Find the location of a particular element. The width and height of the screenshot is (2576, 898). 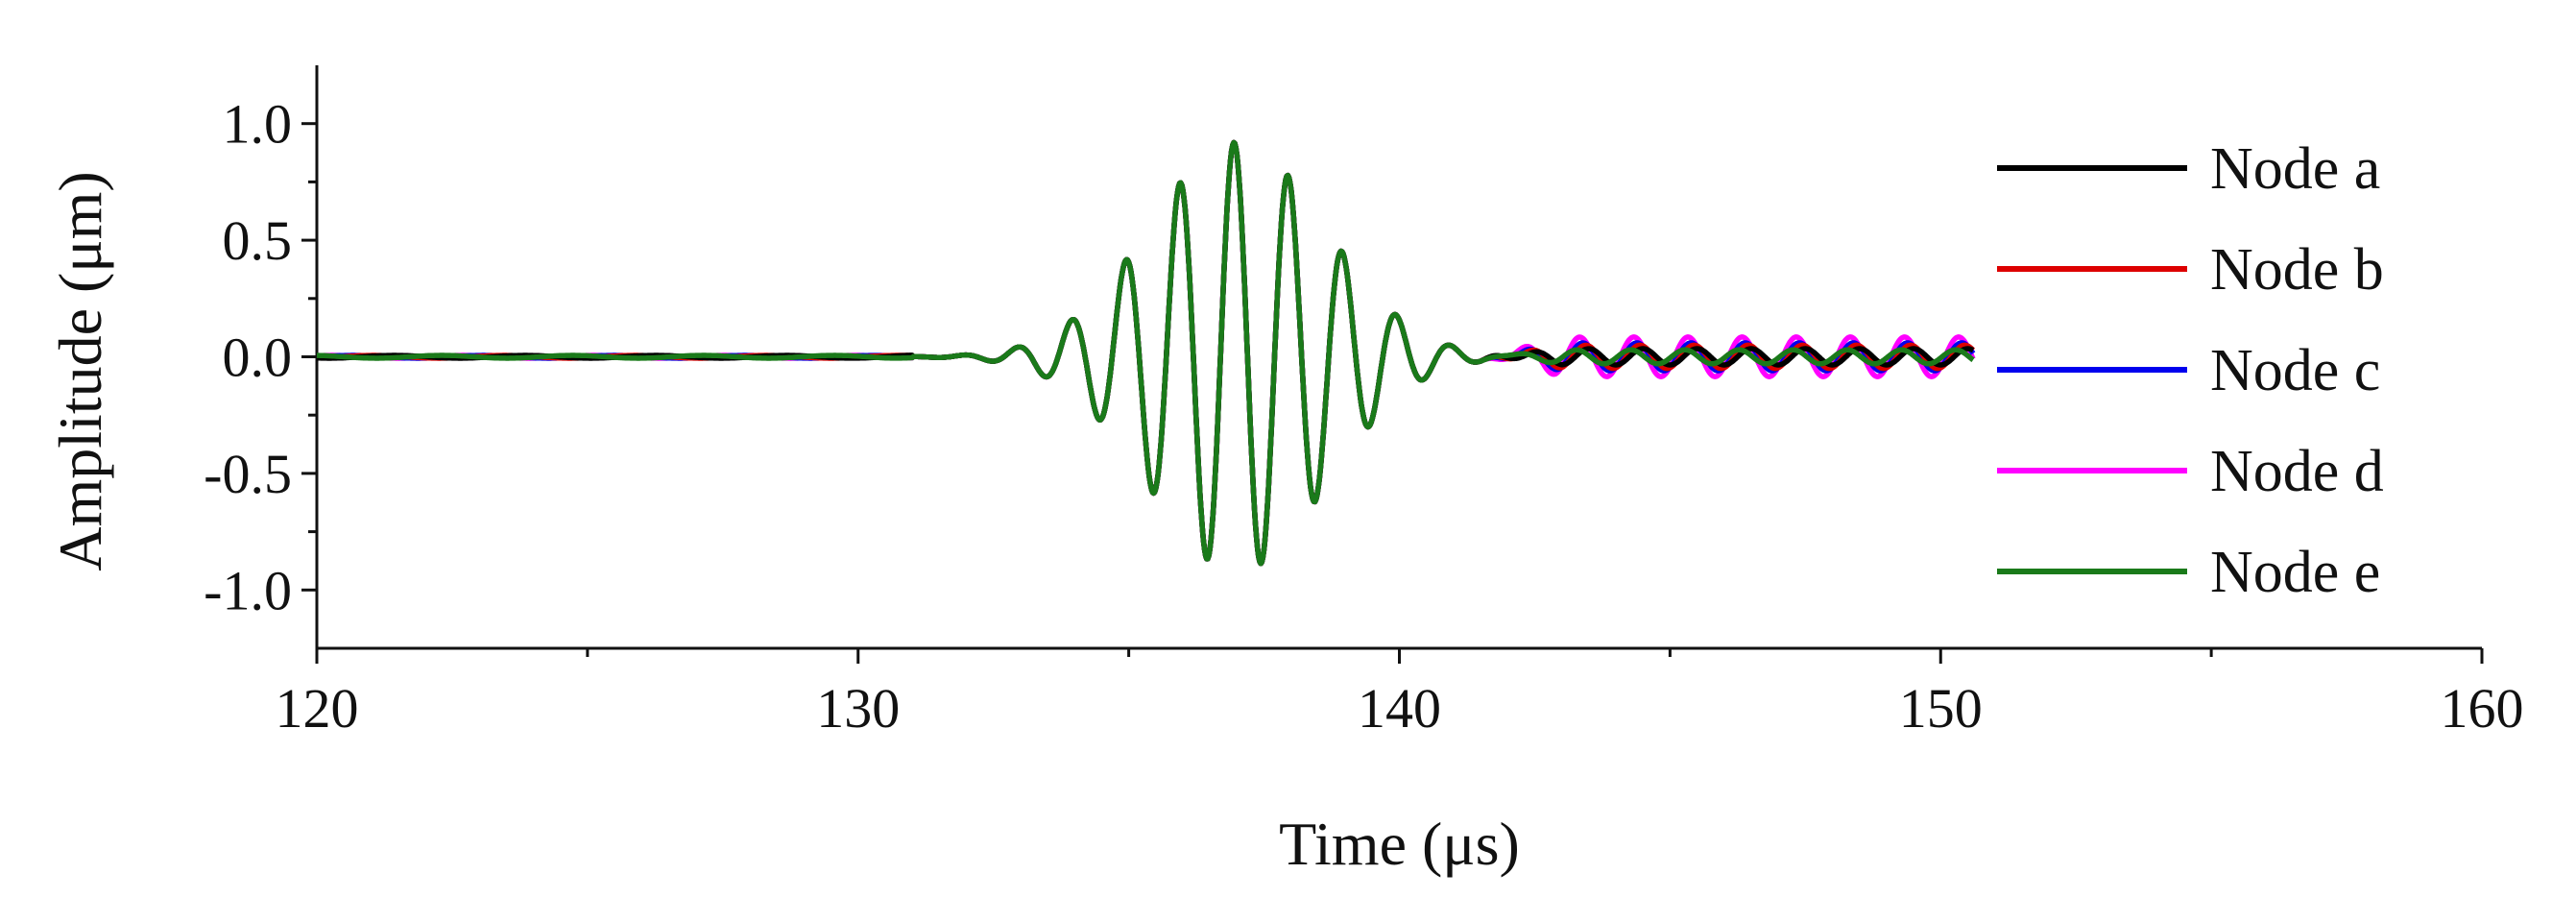

y-tick-label: -0.5 is located at coordinates (248, 474).